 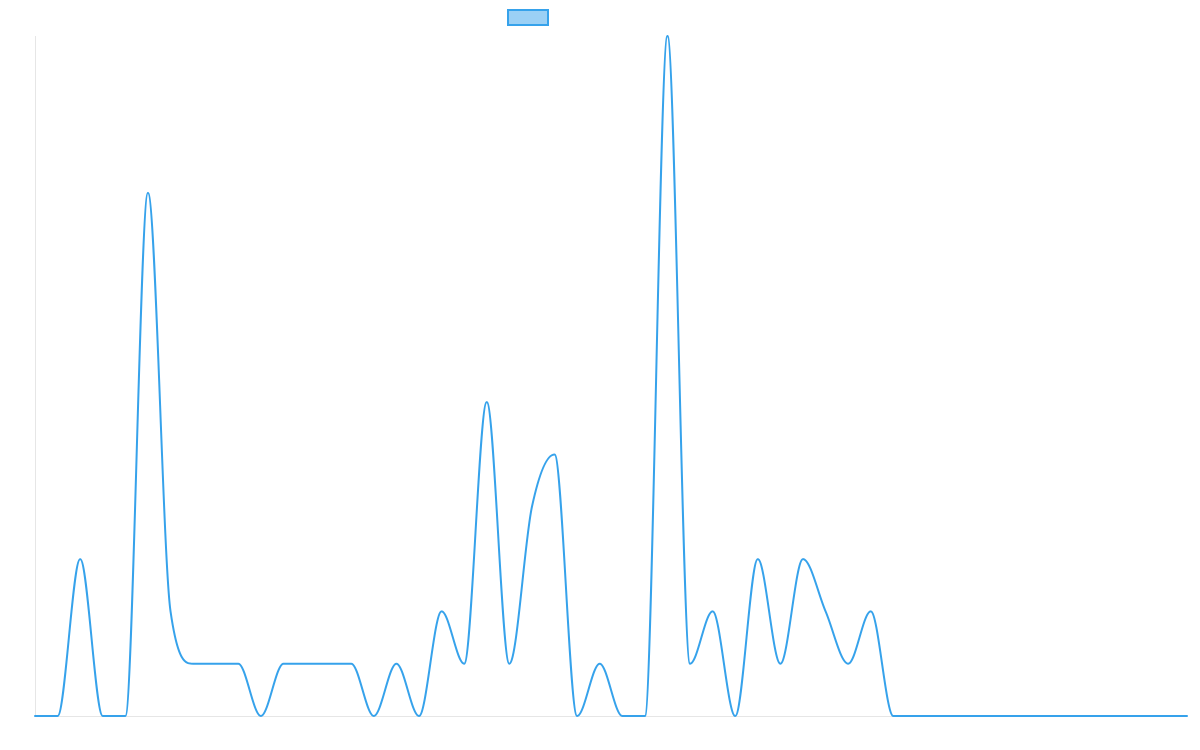 I want to click on legend-swatch, so click(x=528, y=17).